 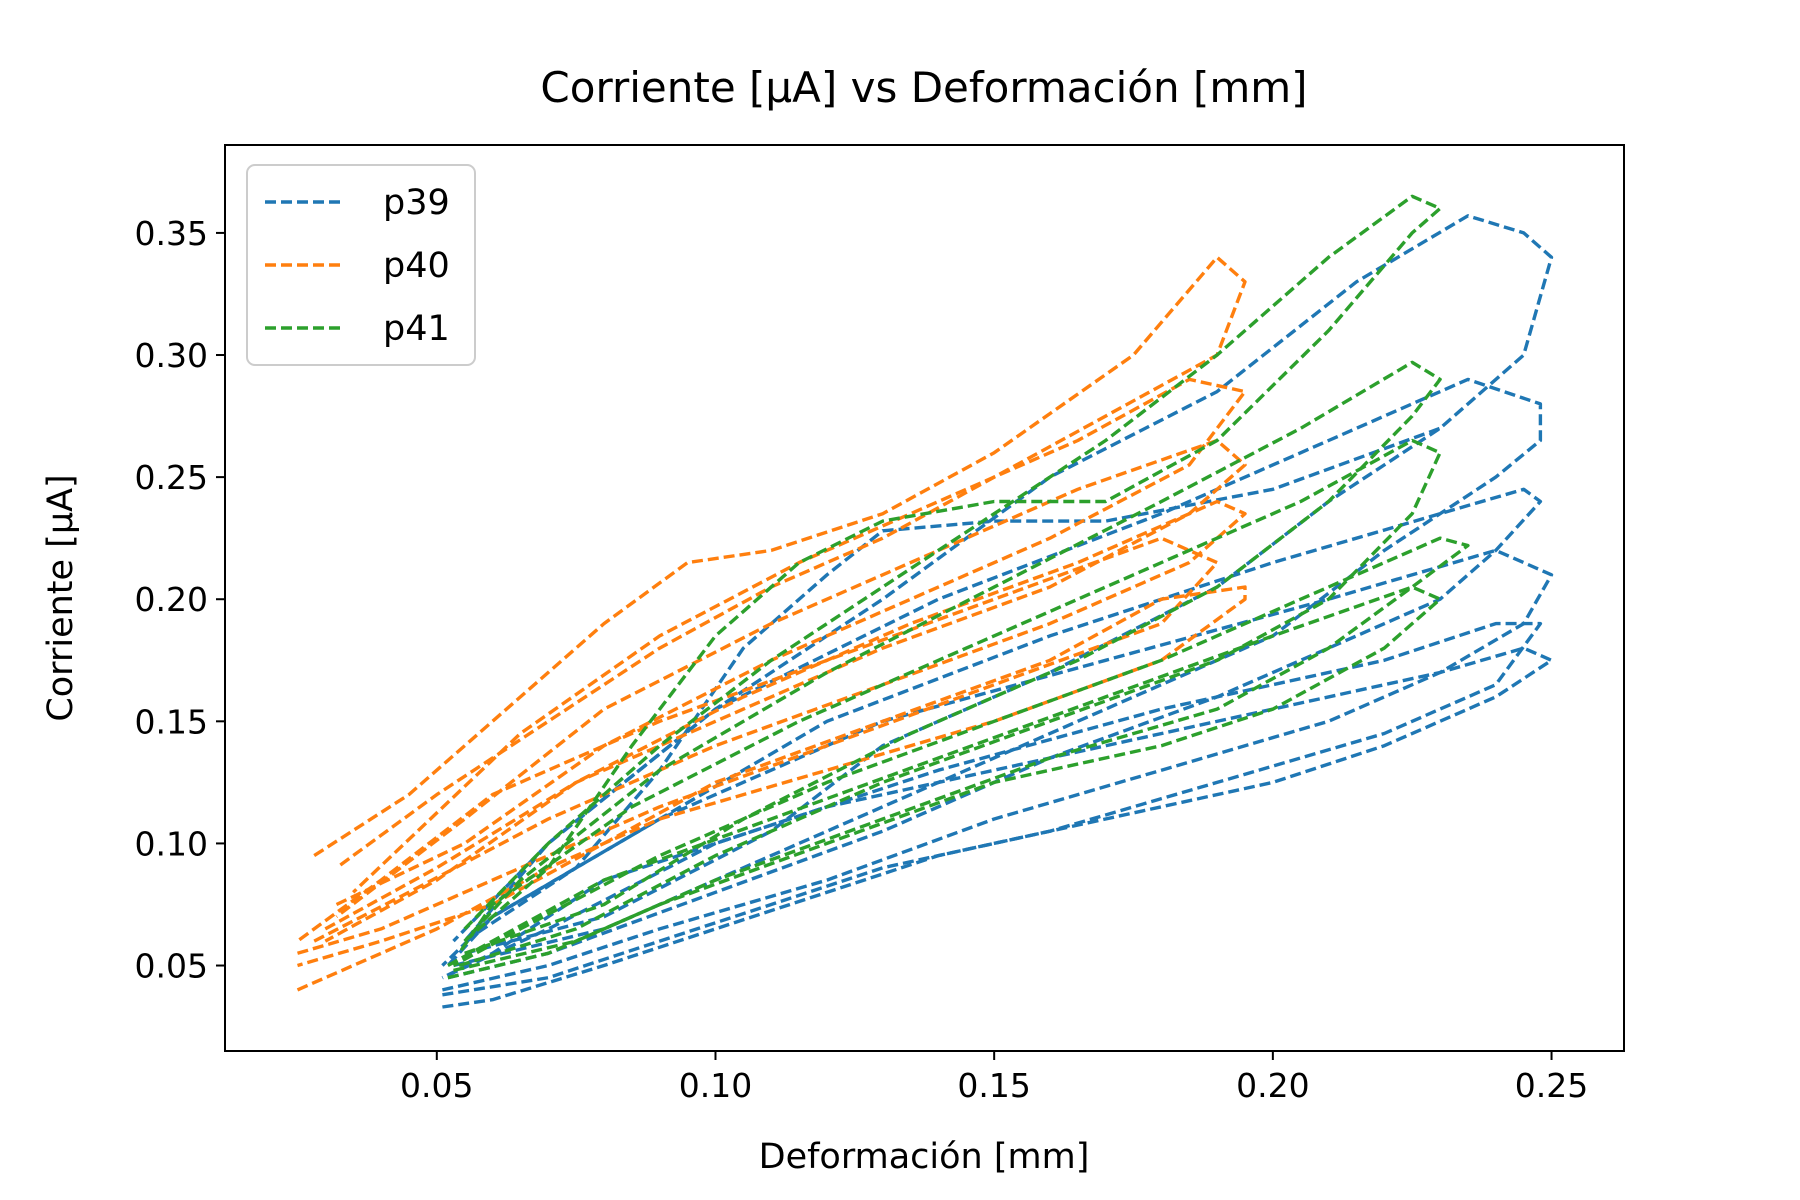 What do you see at coordinates (715, 1085) in the screenshot?
I see `x-tick-label: 0.10` at bounding box center [715, 1085].